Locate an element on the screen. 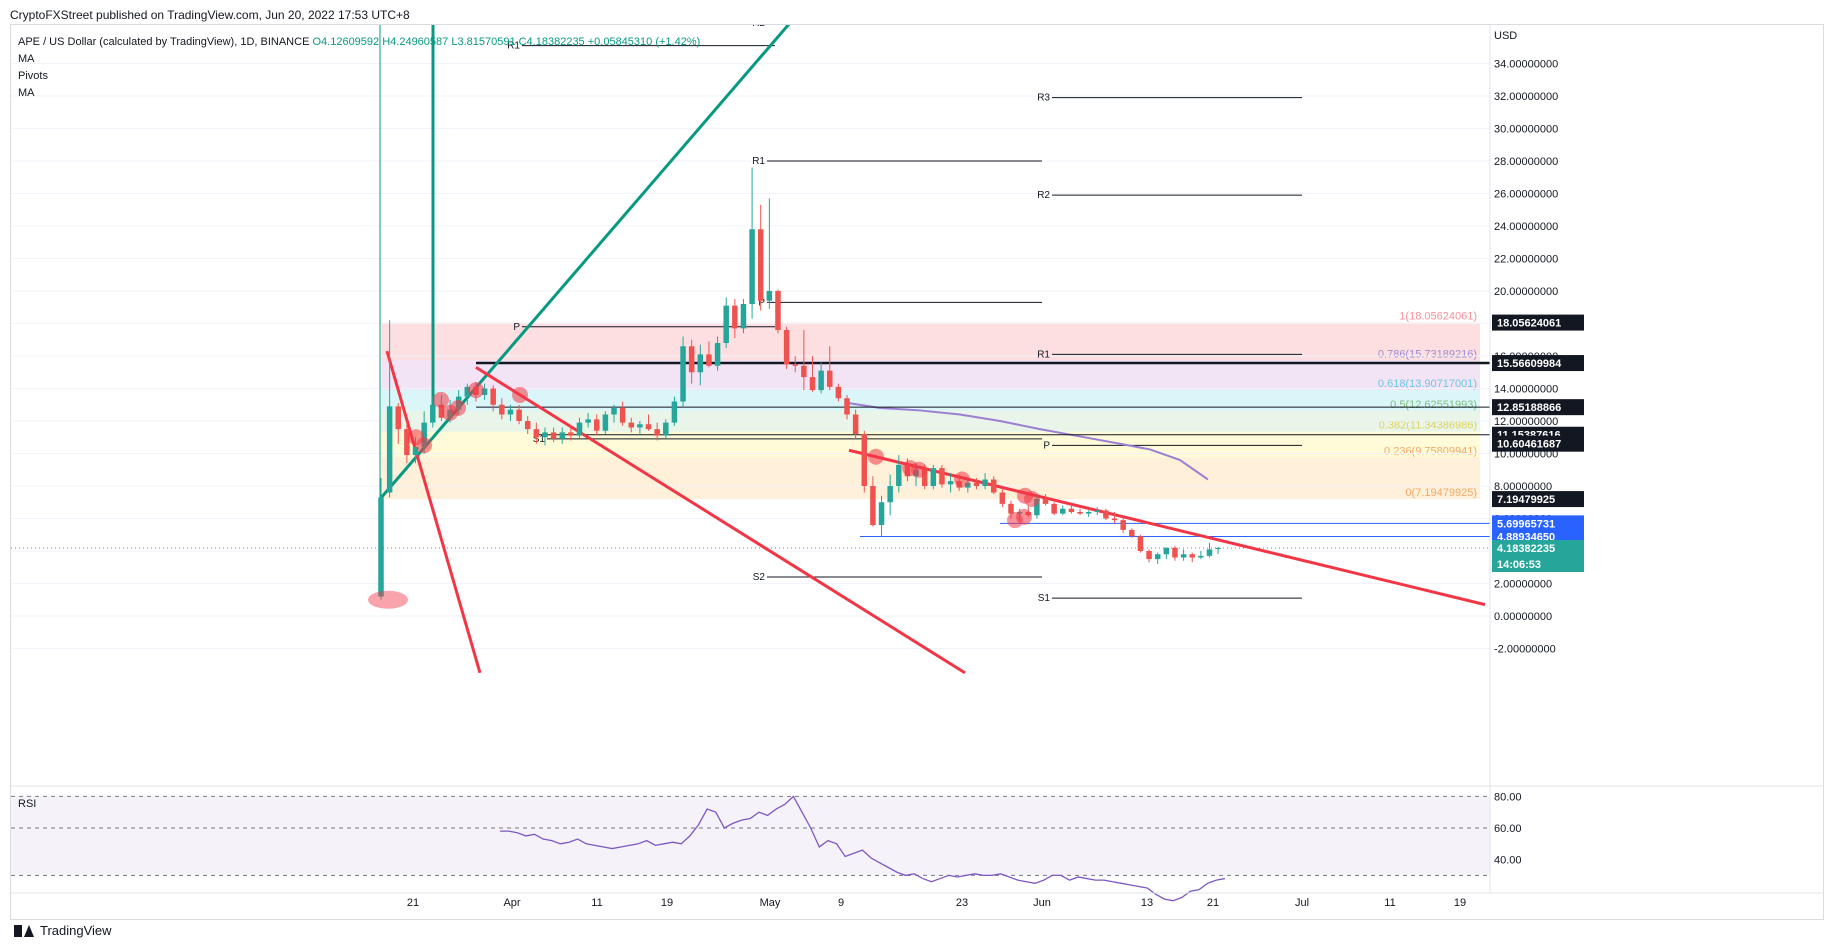 This screenshot has height=947, width=1834. rsi-band is located at coordinates (750, 836).